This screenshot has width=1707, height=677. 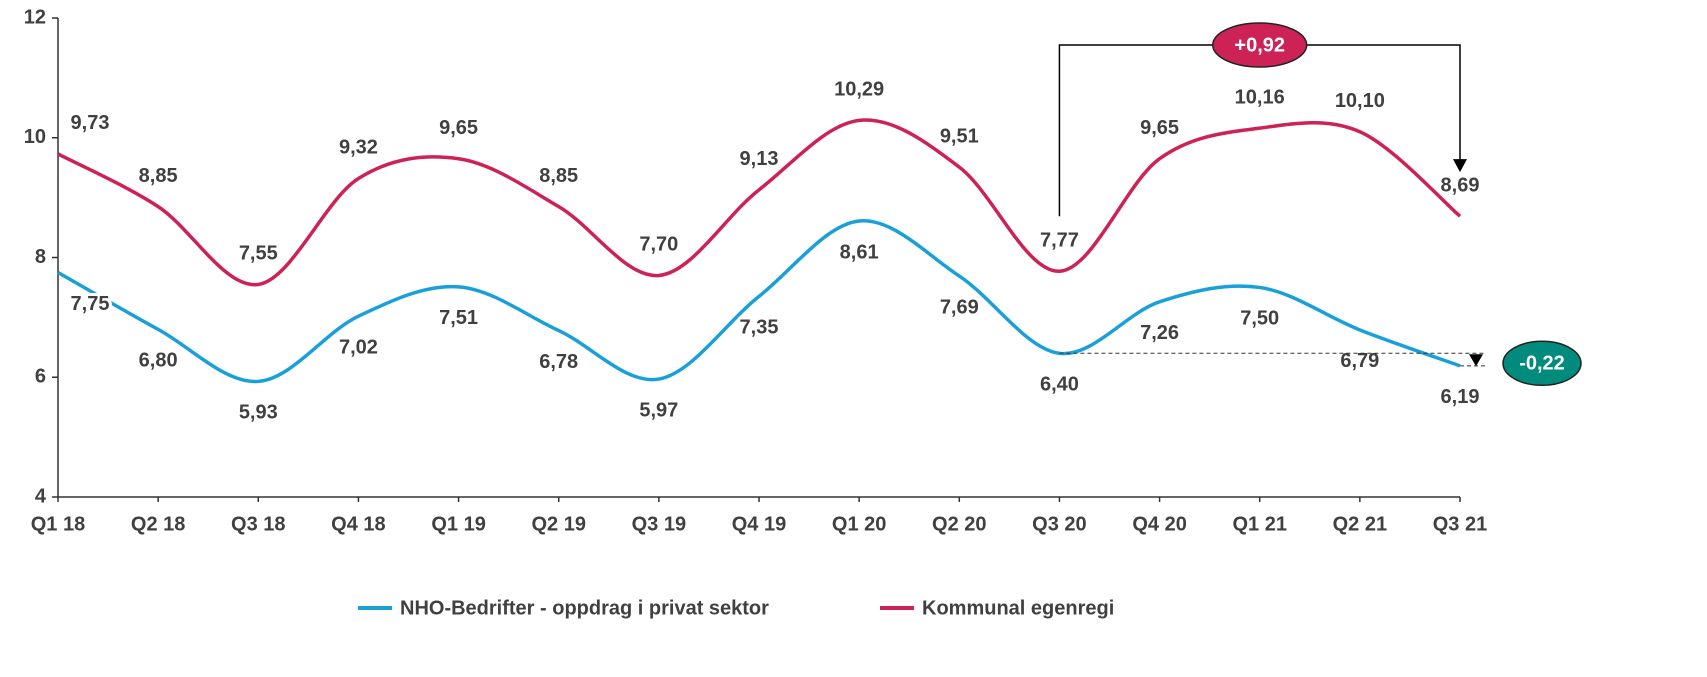 I want to click on data-label: 7,70, so click(x=658, y=245).